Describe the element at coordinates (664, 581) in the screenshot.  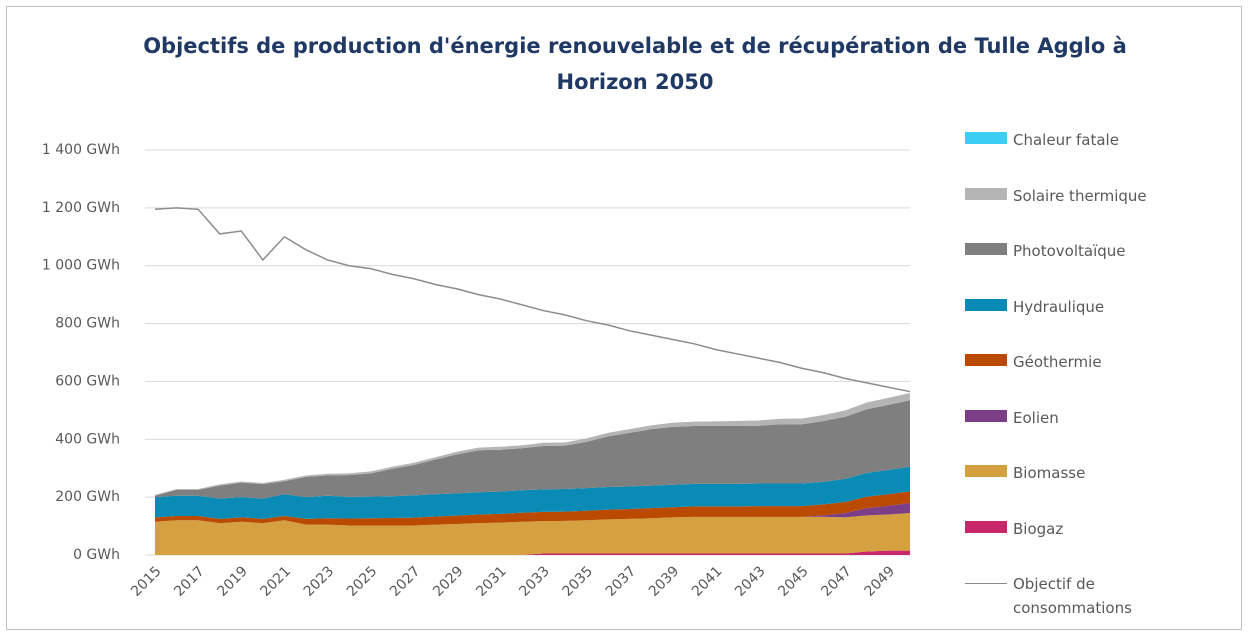
I see `x-tick-label: 2039` at that location.